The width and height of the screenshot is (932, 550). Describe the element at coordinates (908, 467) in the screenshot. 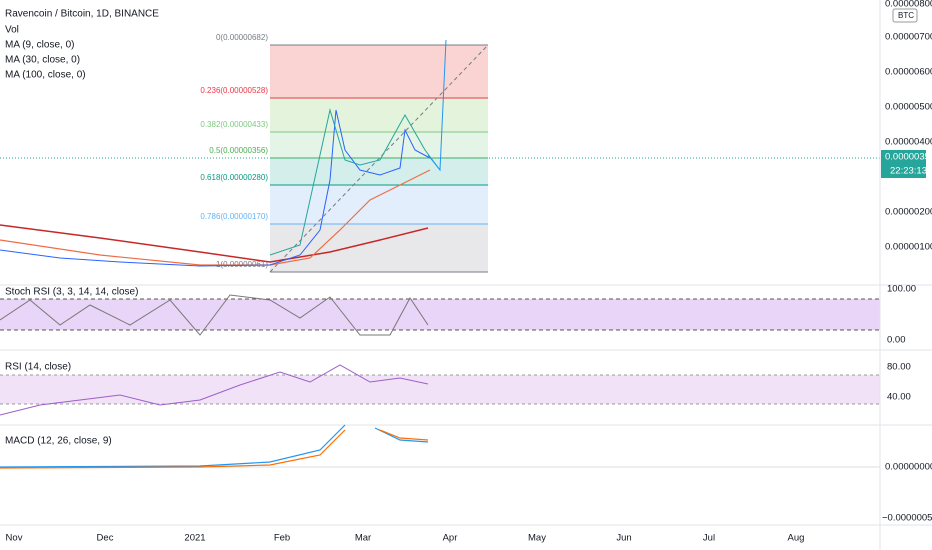

I see `axis-label: 0.00000000` at that location.